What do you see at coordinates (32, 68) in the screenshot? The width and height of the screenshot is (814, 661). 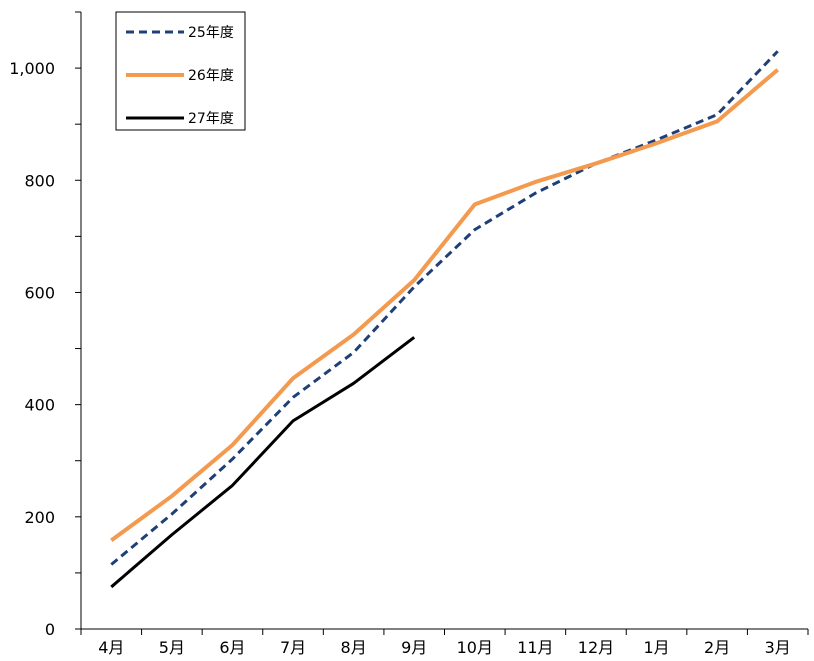 I see `y-tick-label: 1,000` at bounding box center [32, 68].